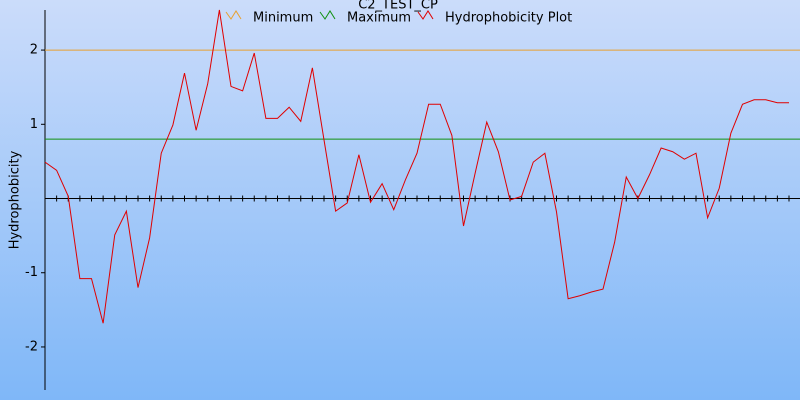 Image resolution: width=800 pixels, height=400 pixels. I want to click on legend-label: Hydrophobicity Plot, so click(508, 18).